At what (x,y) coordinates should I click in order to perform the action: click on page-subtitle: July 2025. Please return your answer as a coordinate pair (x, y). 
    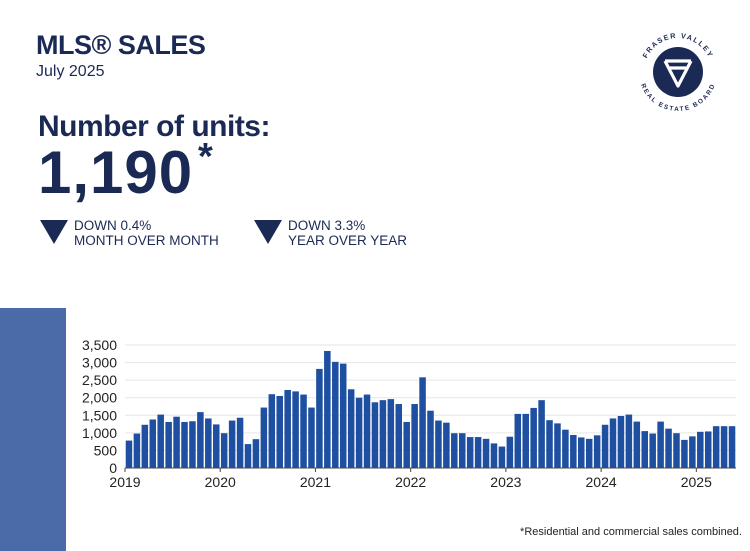
    Looking at the image, I should click on (70, 71).